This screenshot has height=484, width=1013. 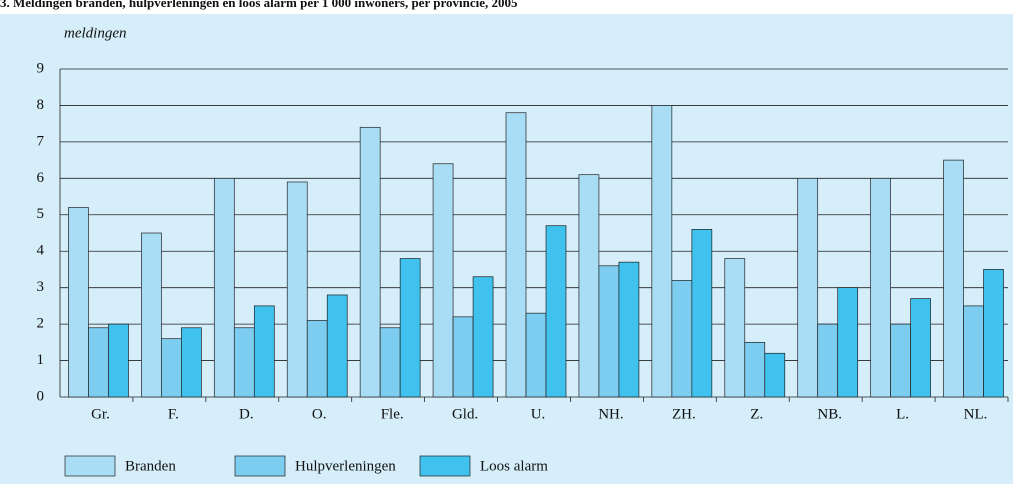 I want to click on y-tick-label: 8, so click(x=41, y=105).